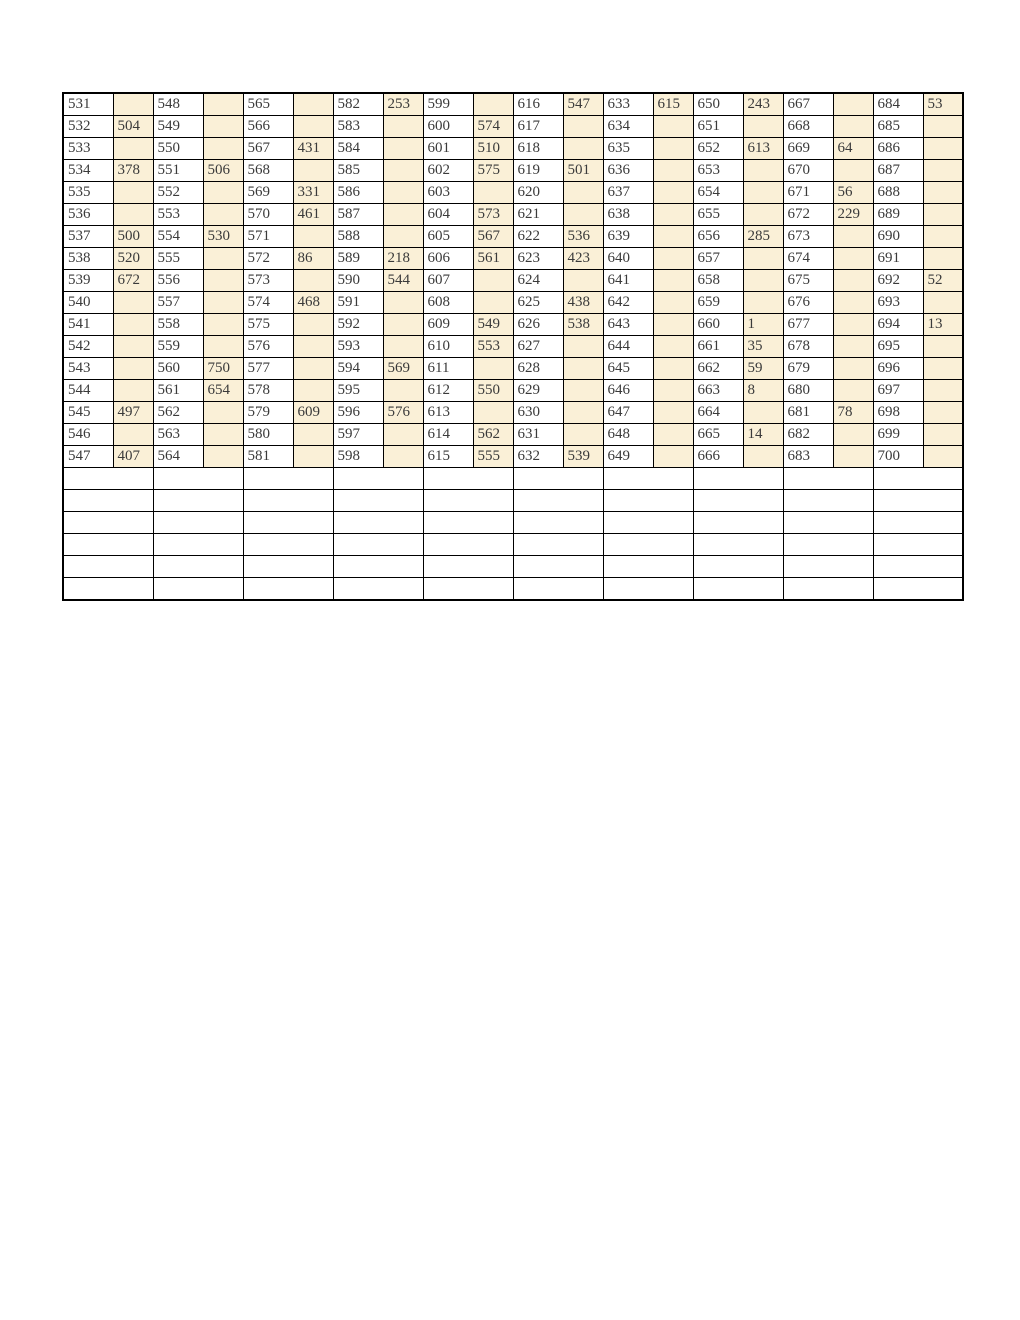 The image size is (1020, 1320). I want to click on cell-id: 634, so click(628, 126).